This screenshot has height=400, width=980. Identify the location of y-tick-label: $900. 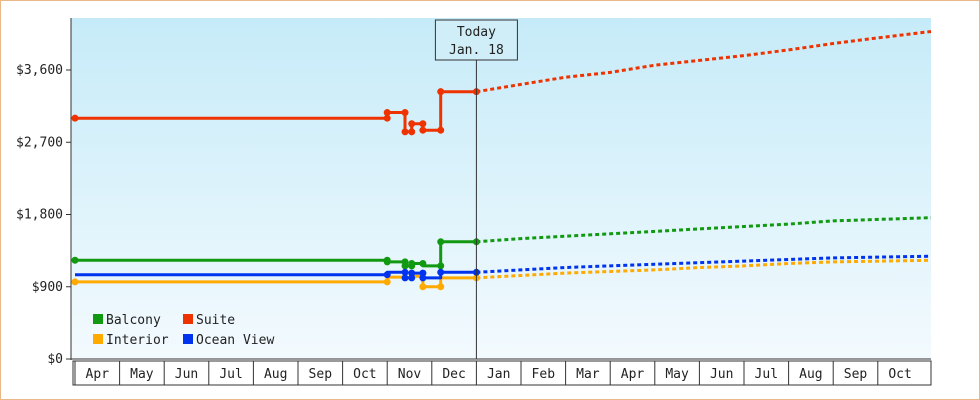
(47, 287).